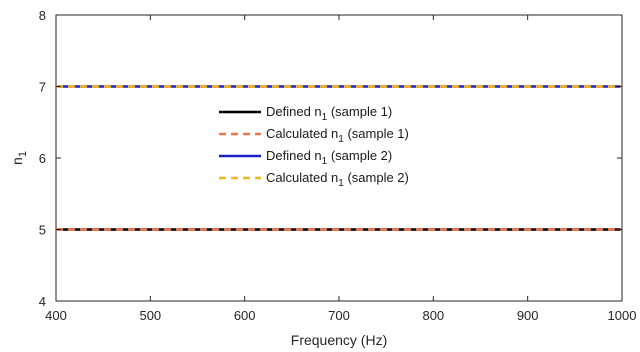  I want to click on y-axis-label: n1, so click(19, 158).